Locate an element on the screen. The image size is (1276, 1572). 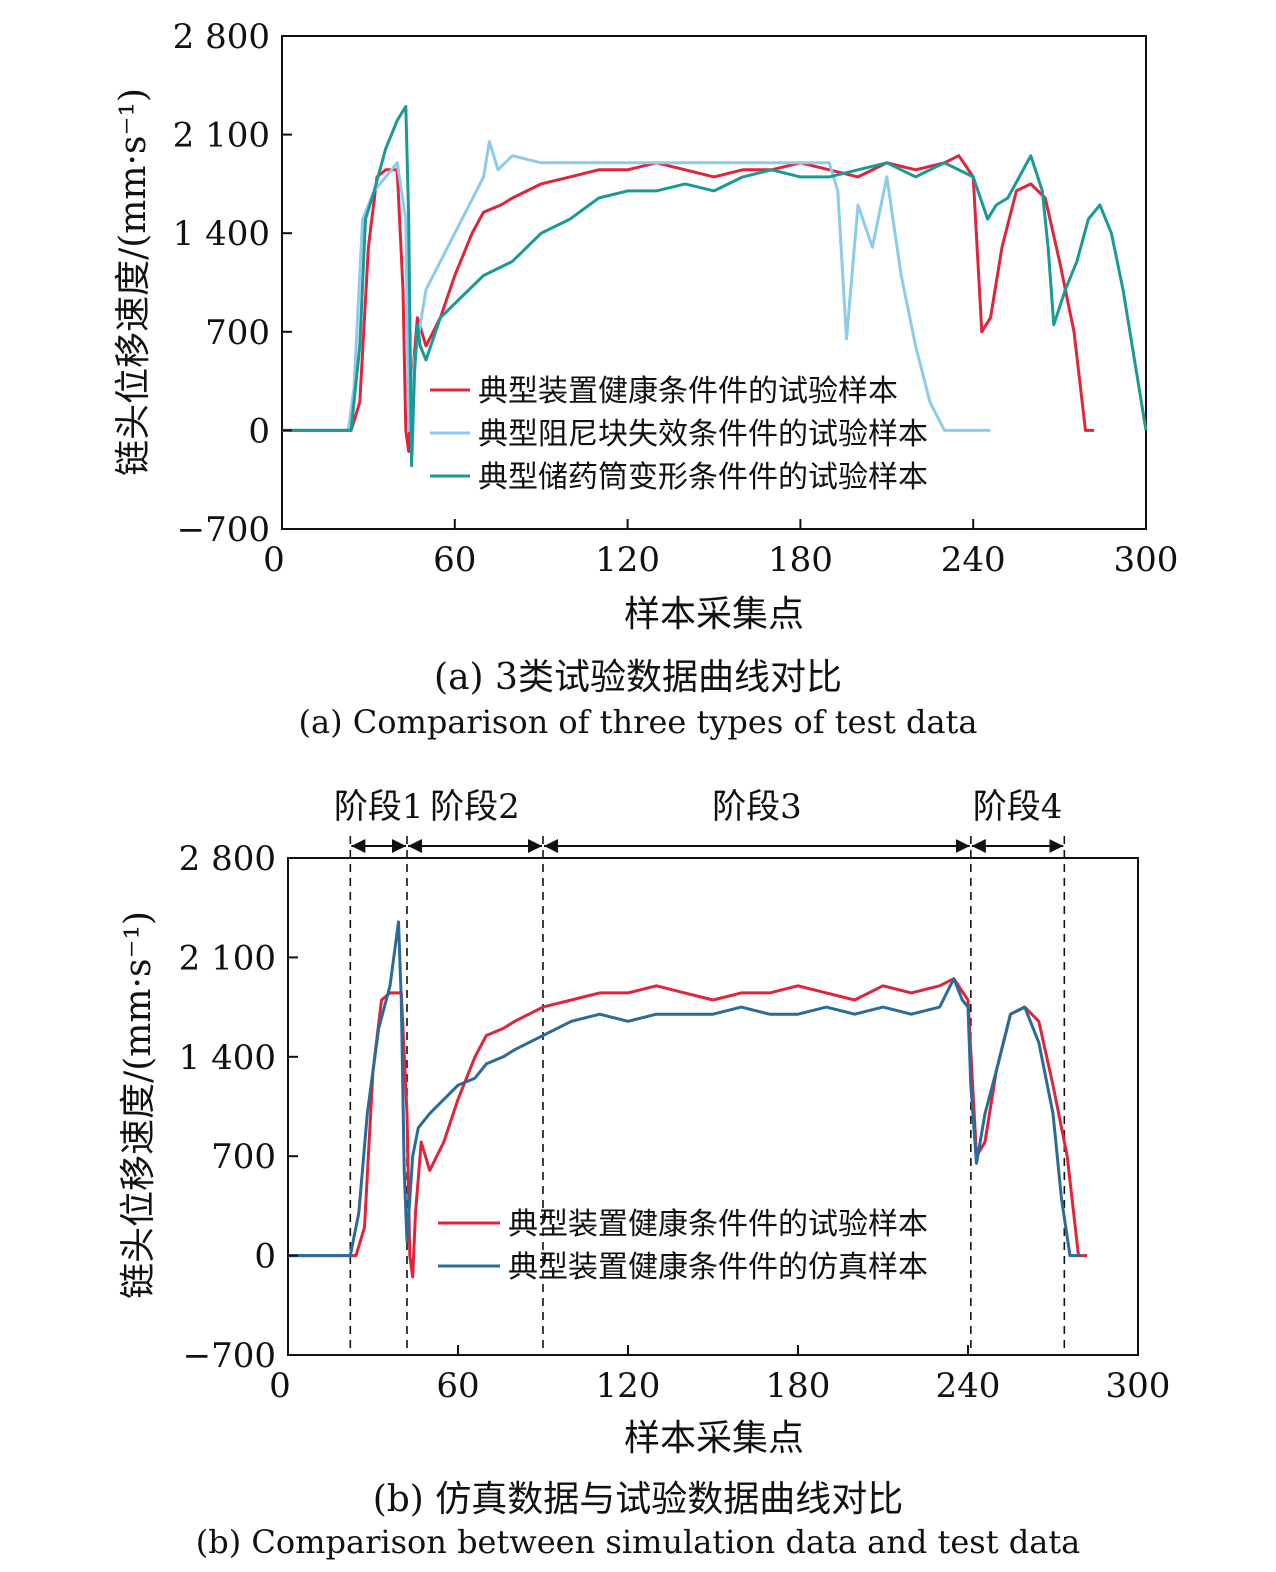
stage-label-4: 阶段4 is located at coordinates (1018, 807).